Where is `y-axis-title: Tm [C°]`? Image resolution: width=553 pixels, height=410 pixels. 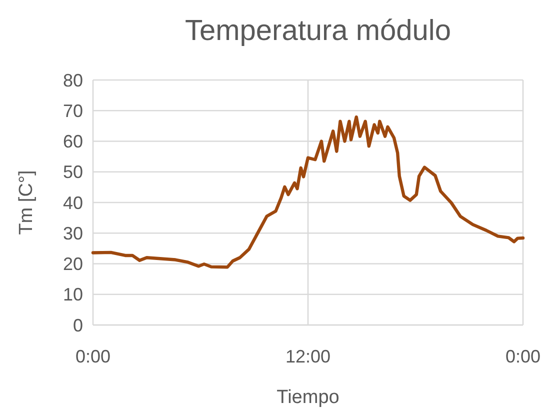 y-axis-title: Tm [C°] is located at coordinates (26, 202).